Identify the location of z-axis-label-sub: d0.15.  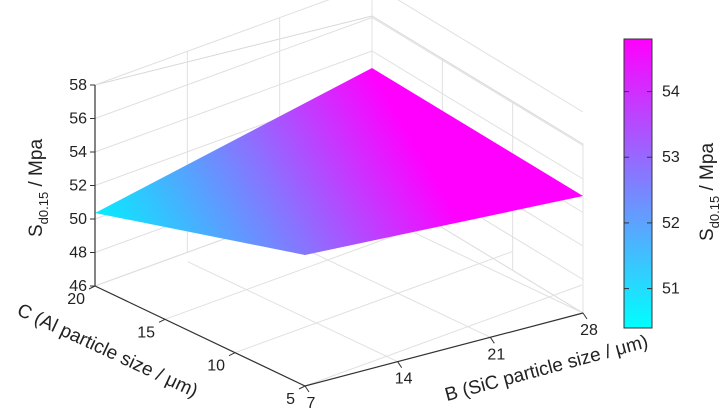
(43, 208).